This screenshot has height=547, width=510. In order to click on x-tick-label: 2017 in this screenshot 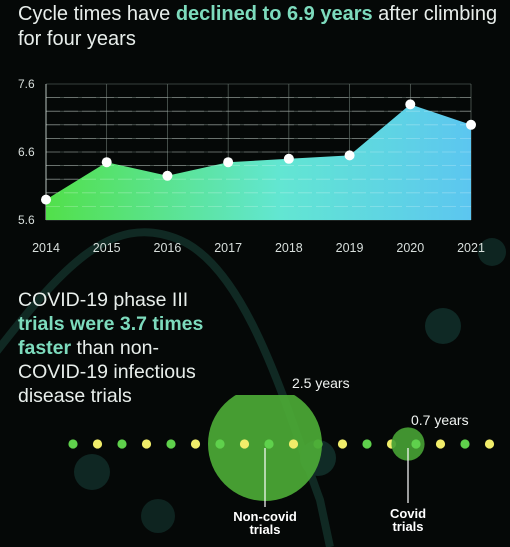, I will do `click(228, 248)`.